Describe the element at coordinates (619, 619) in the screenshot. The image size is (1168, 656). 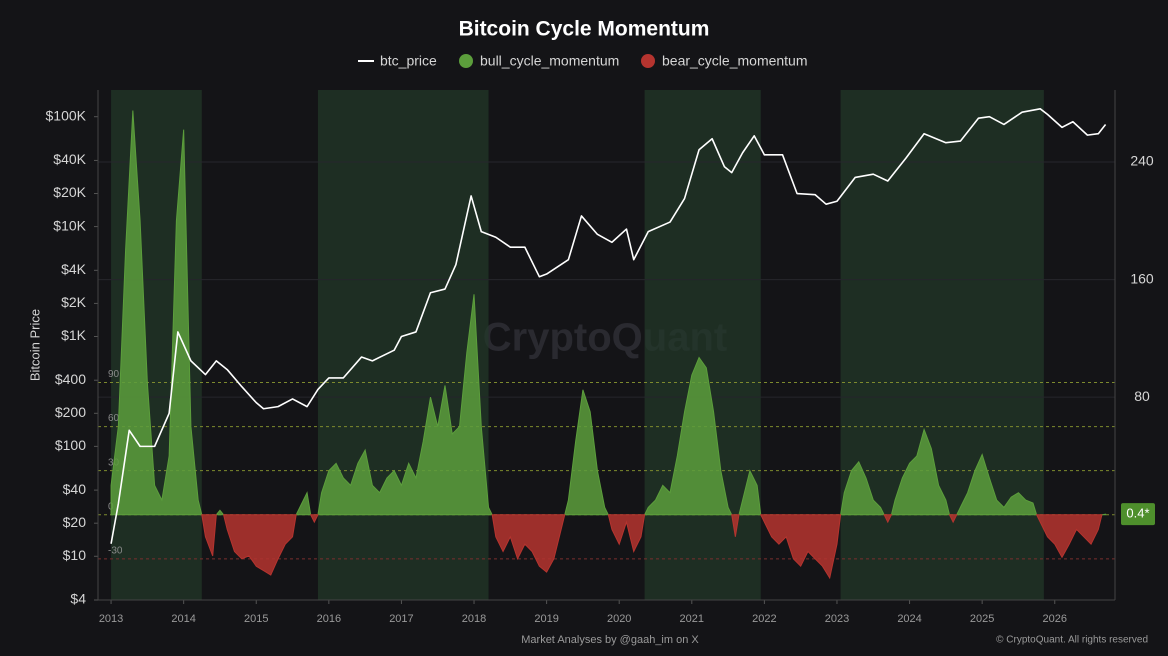
I see `x-tick-label: 2020` at that location.